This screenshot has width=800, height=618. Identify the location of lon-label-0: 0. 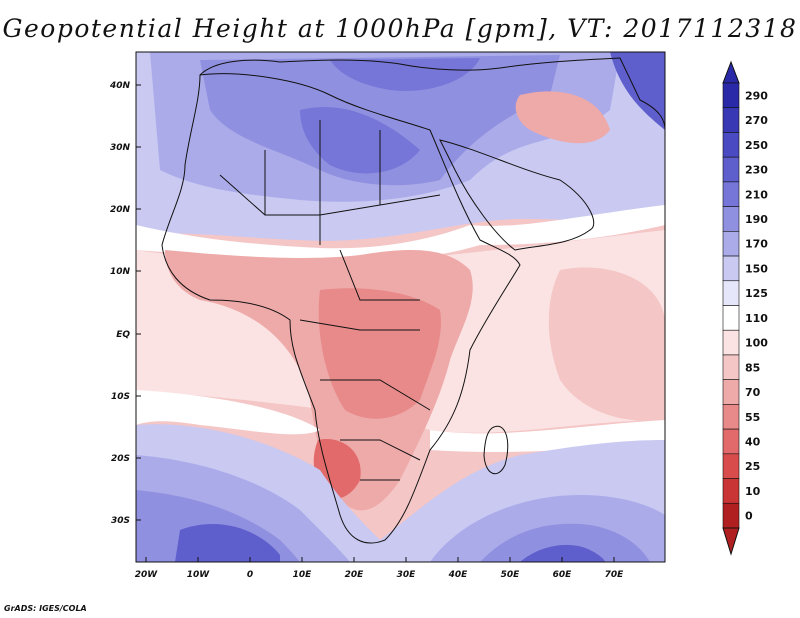
(250, 575).